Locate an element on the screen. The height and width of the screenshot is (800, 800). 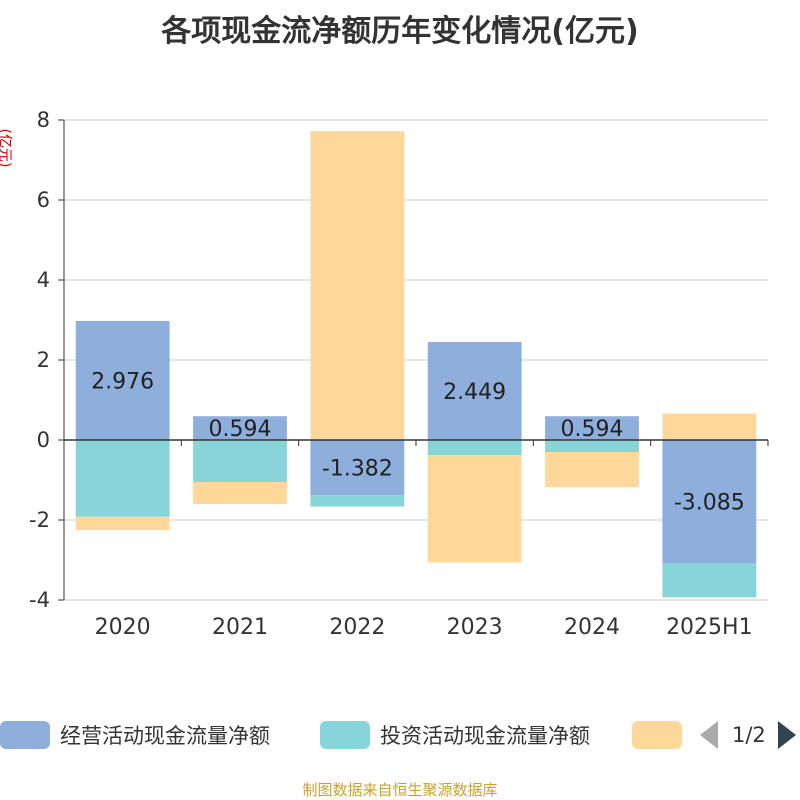
y-tick-label: 8 is located at coordinates (43, 120).